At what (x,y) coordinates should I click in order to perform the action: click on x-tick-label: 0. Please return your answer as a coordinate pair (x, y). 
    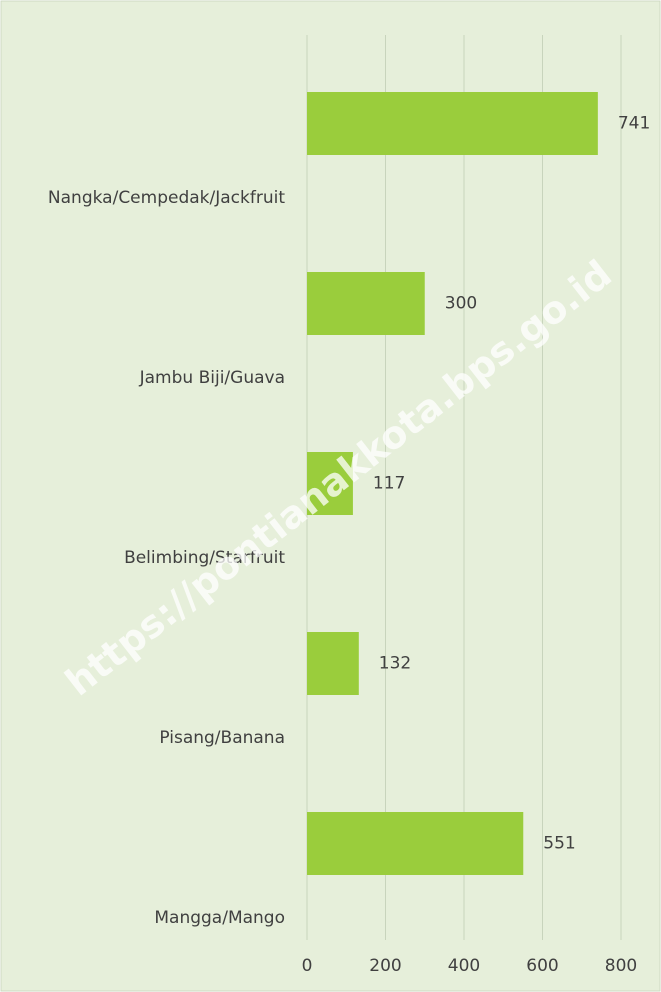
    Looking at the image, I should click on (307, 966).